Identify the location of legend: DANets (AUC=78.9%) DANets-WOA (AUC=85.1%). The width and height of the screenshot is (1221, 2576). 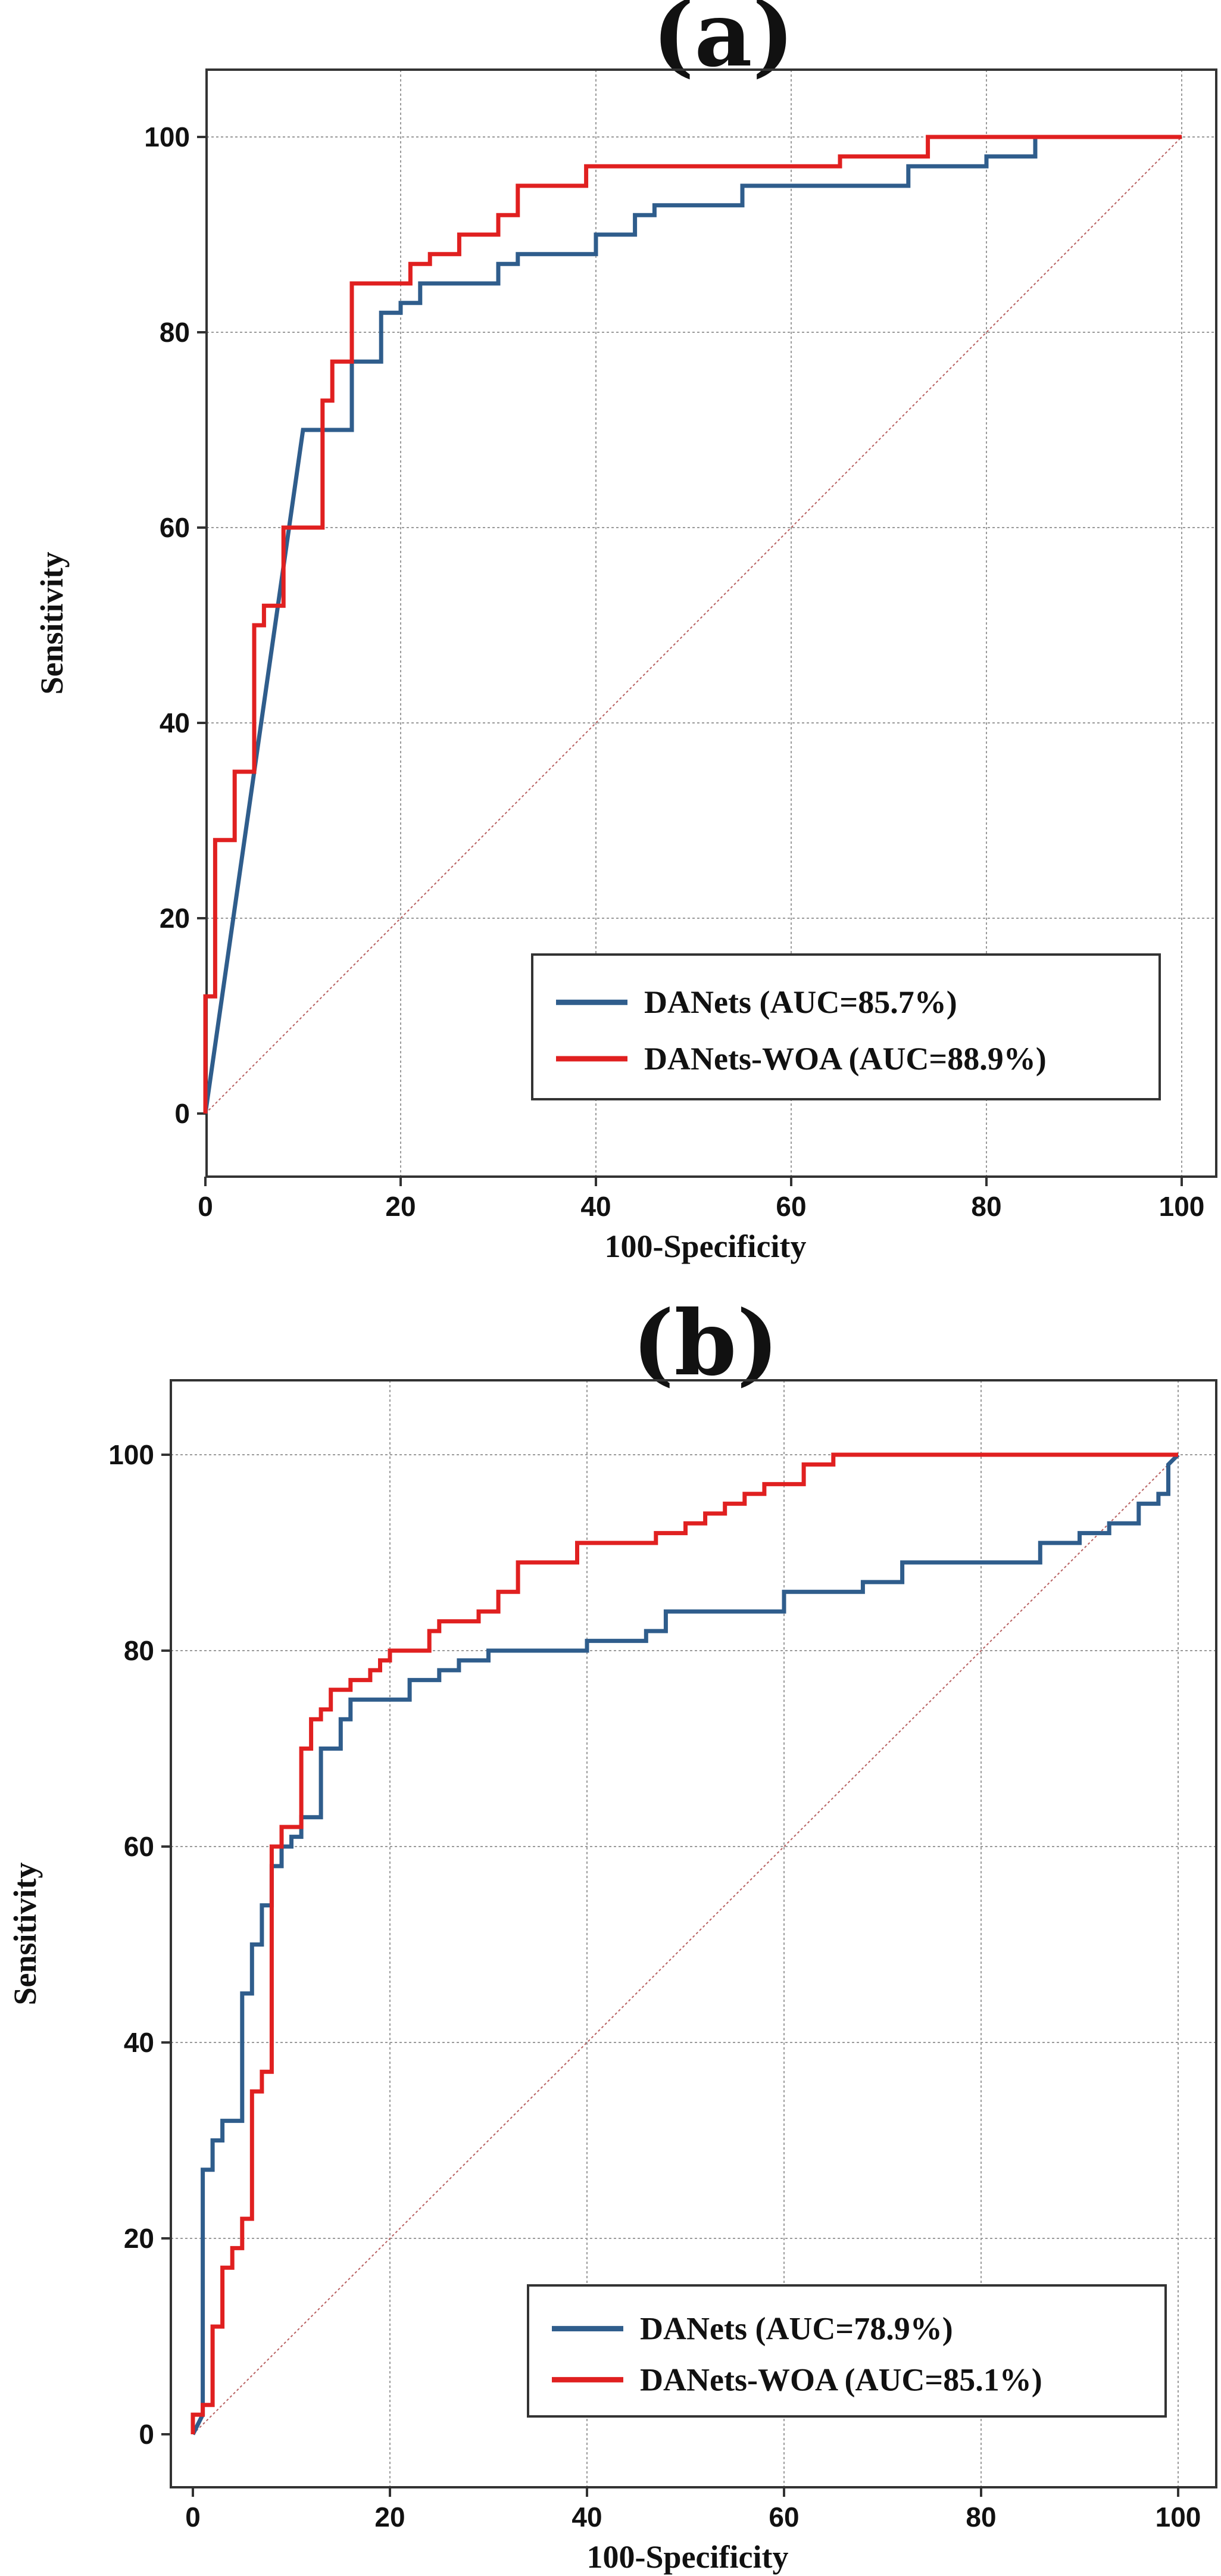
(847, 2351).